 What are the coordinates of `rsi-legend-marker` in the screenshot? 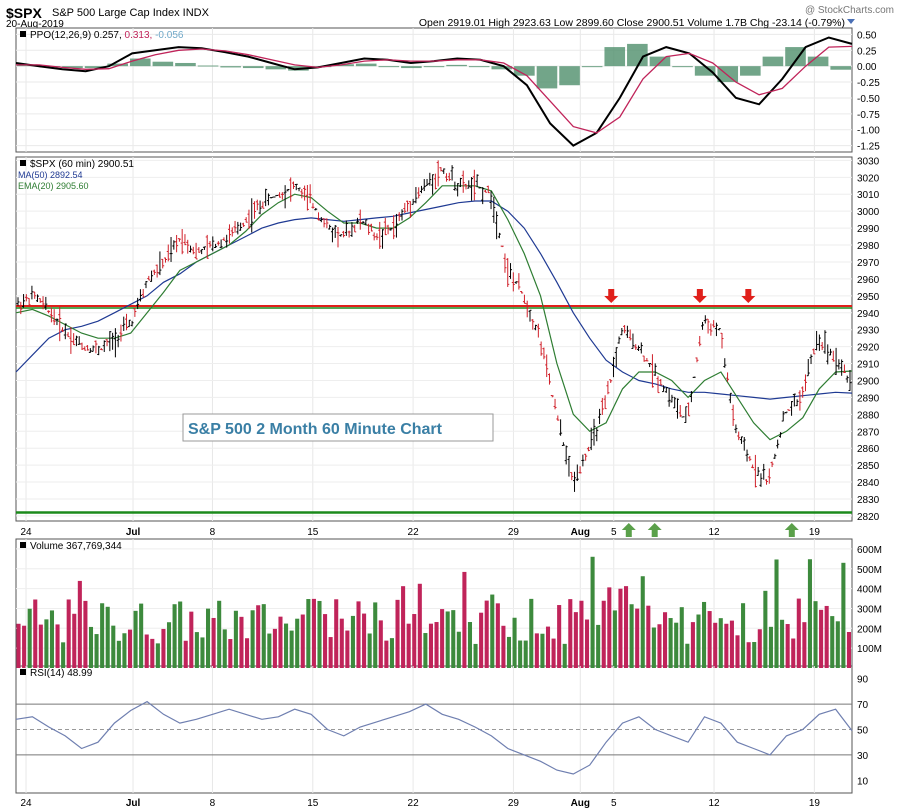 It's located at (23, 672).